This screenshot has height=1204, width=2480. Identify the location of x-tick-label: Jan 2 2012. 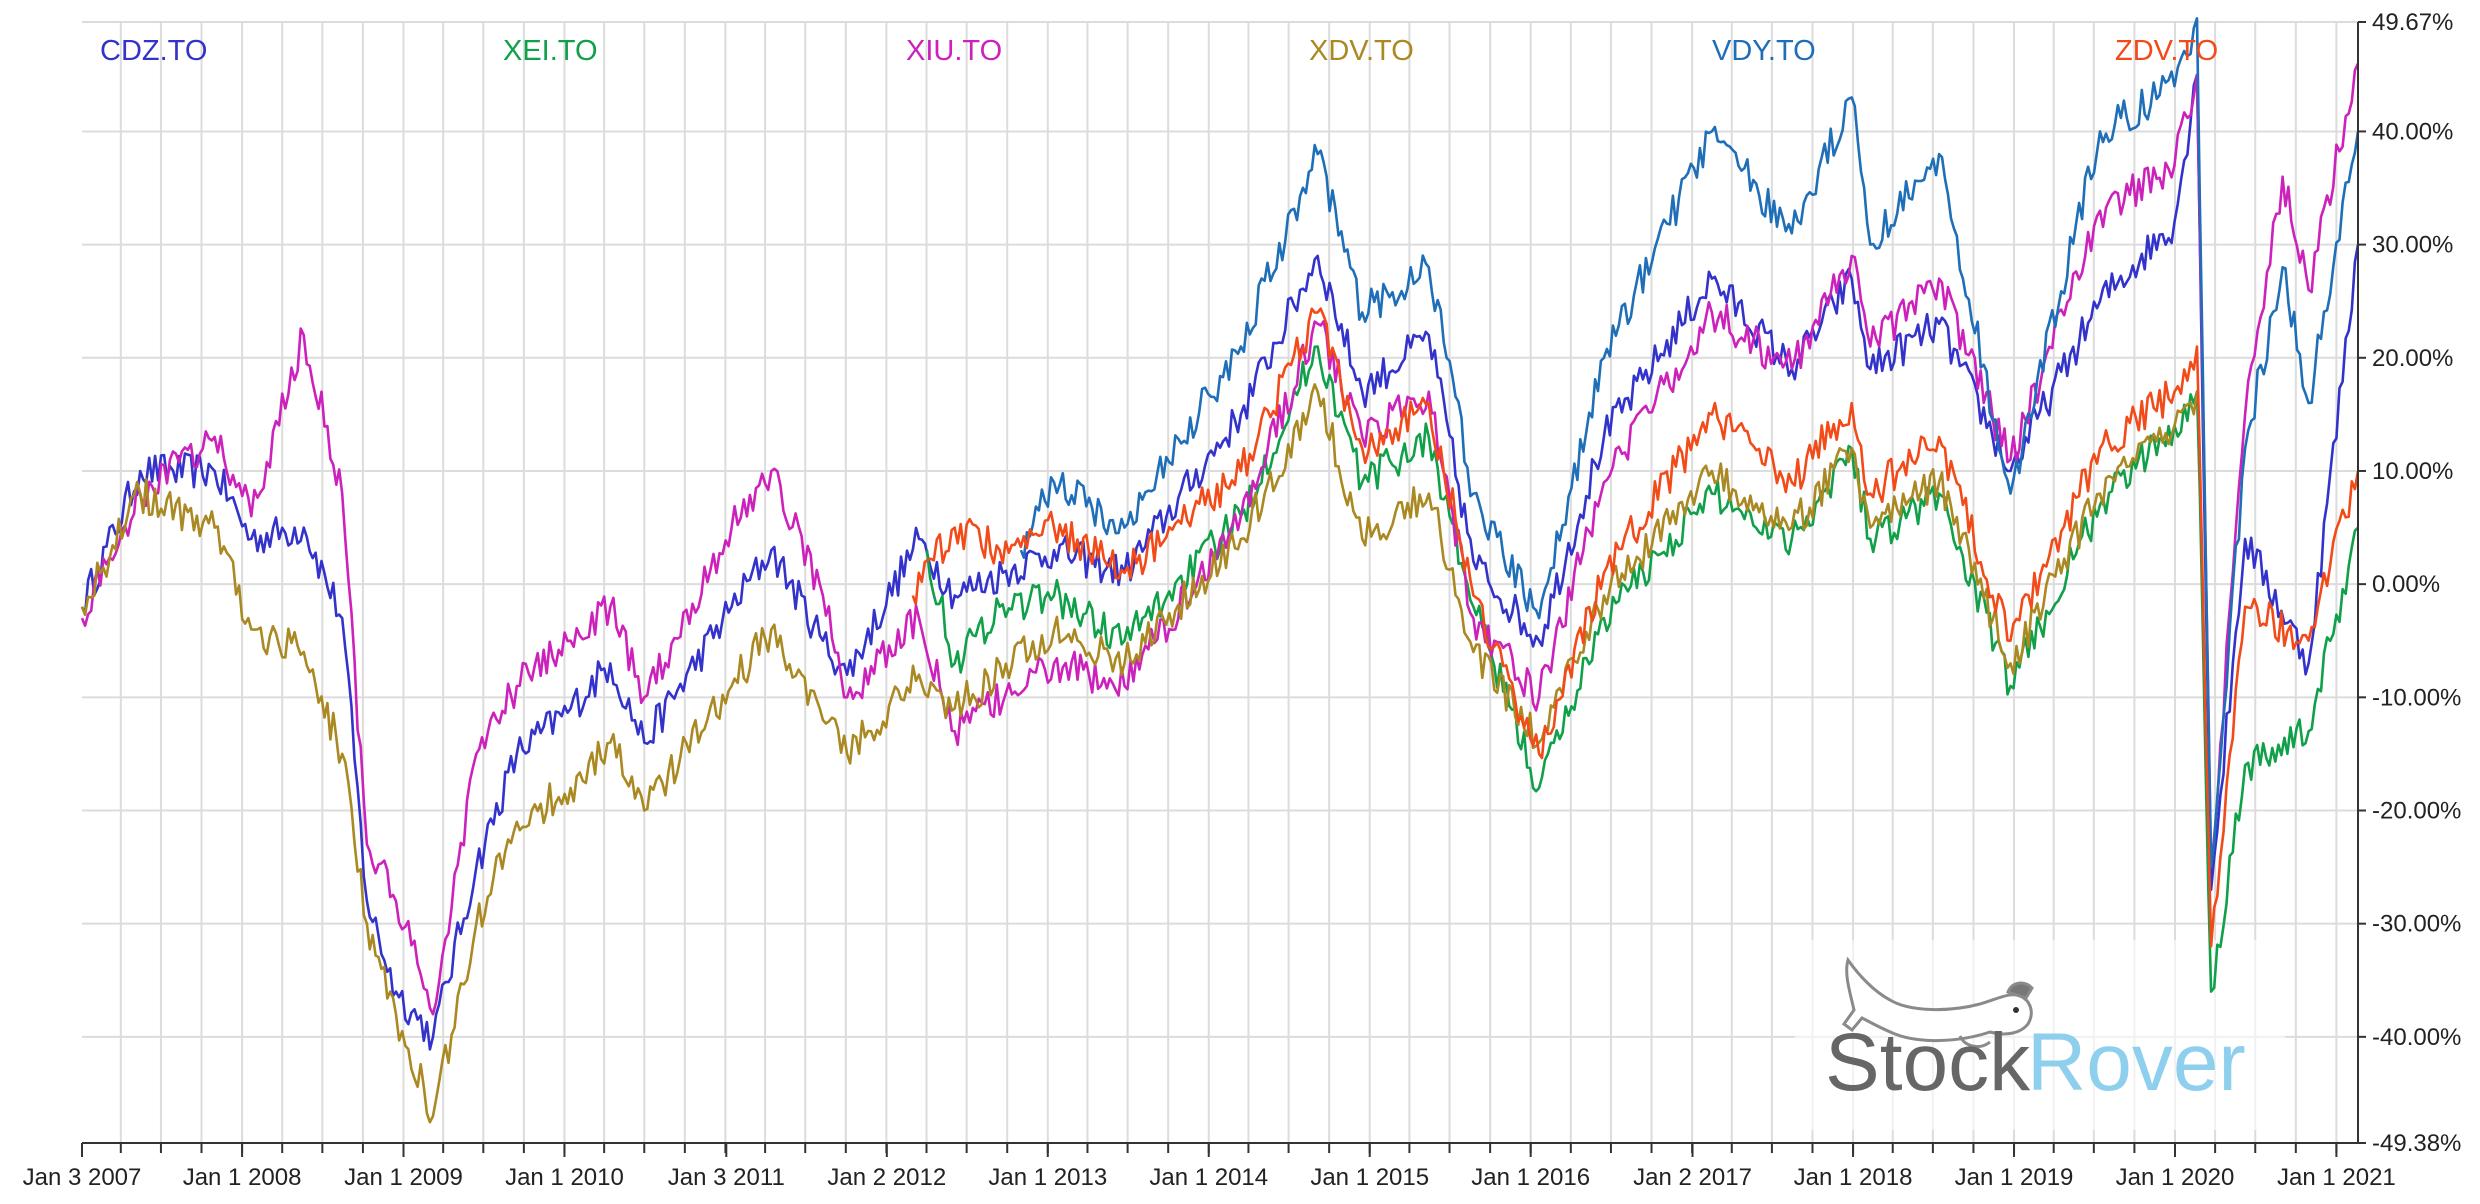
(886, 1177).